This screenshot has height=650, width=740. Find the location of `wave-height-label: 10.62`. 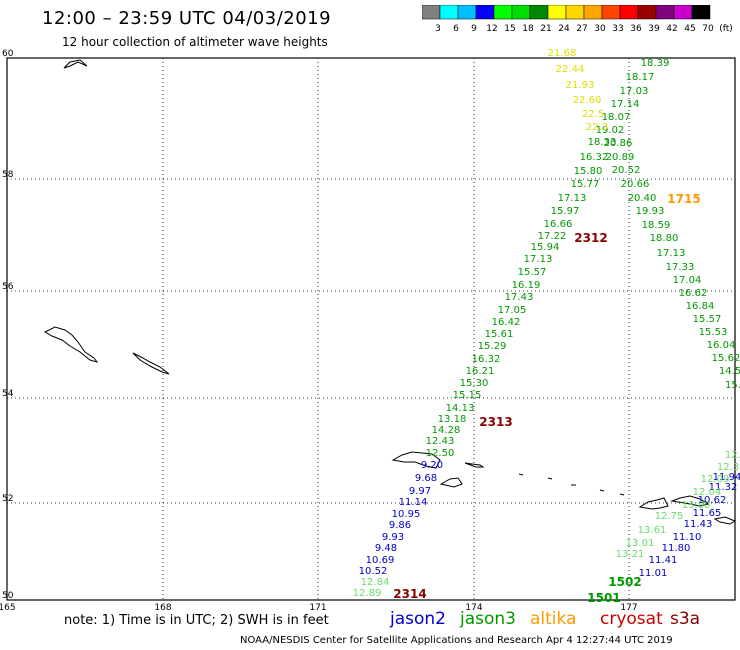

wave-height-label: 10.62 is located at coordinates (712, 500).